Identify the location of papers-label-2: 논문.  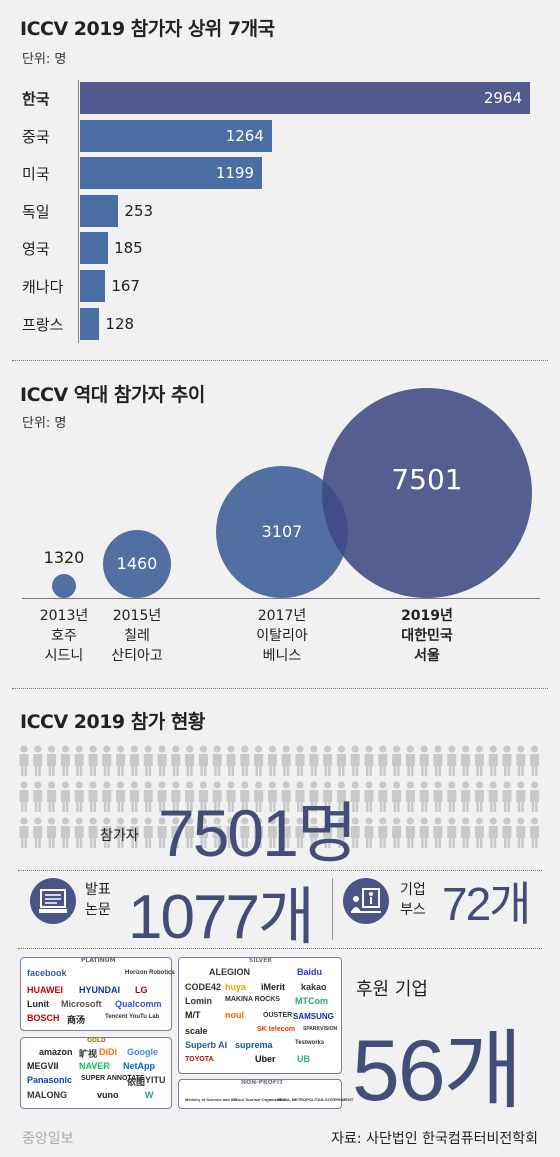
(98, 910).